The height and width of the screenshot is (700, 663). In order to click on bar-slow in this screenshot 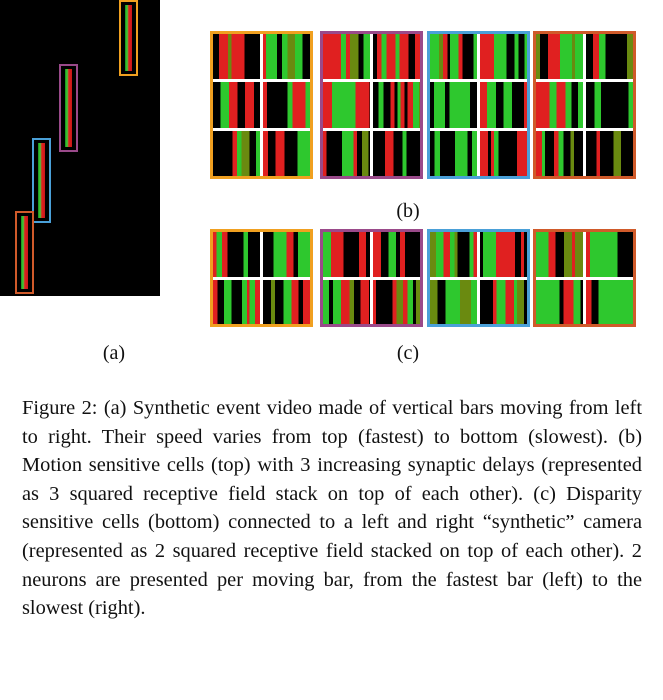, I will do `click(41, 180)`.